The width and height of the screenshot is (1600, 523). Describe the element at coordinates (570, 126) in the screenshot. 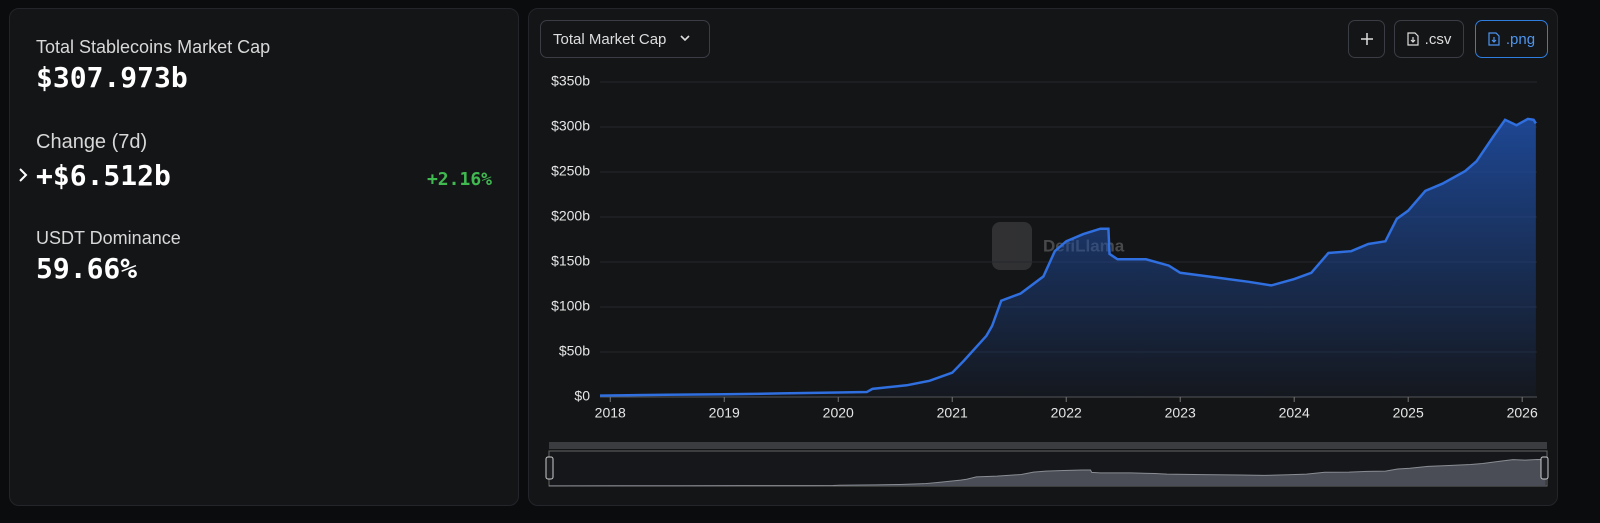

I see `y-tick-label: $300b` at that location.